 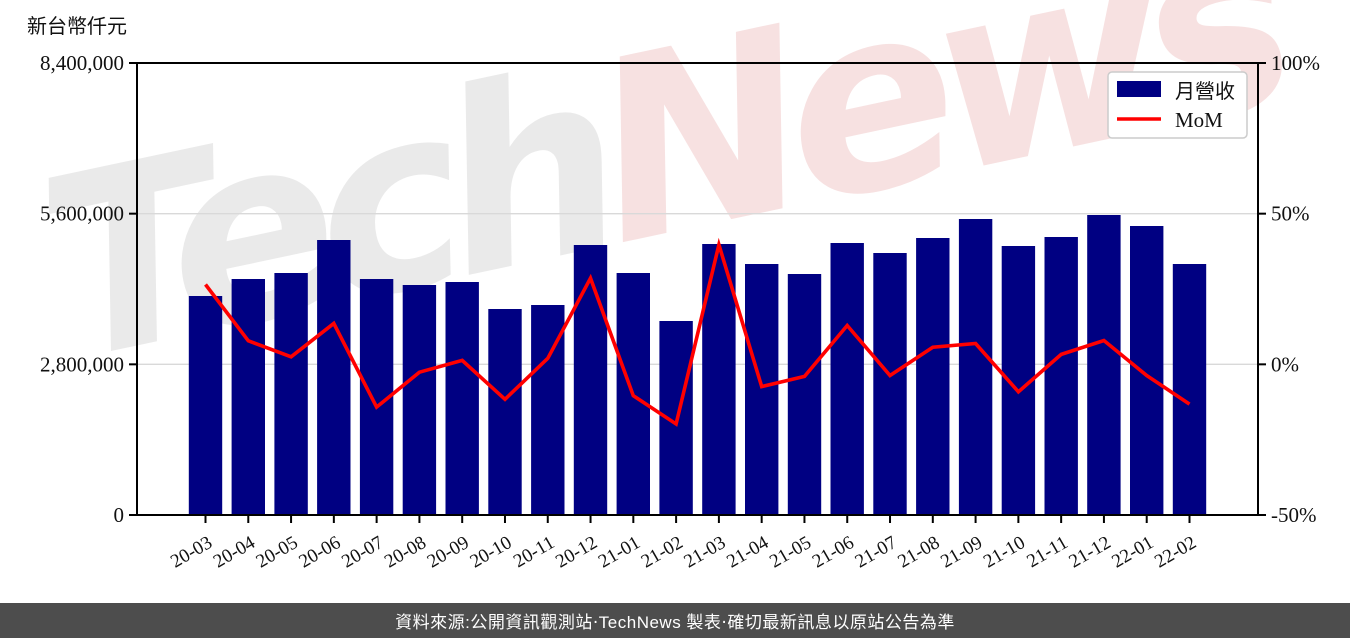 I want to click on x-tick-label-21-03: 21-03, so click(x=705, y=552).